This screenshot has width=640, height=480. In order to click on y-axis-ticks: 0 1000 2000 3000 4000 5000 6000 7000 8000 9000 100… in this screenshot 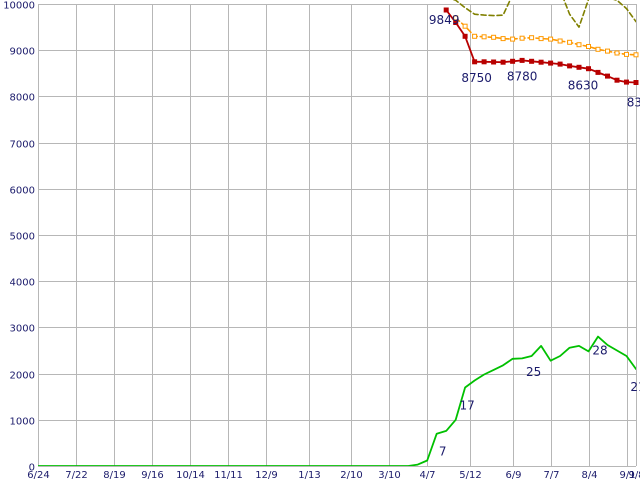, I will do `click(19, 237)`.